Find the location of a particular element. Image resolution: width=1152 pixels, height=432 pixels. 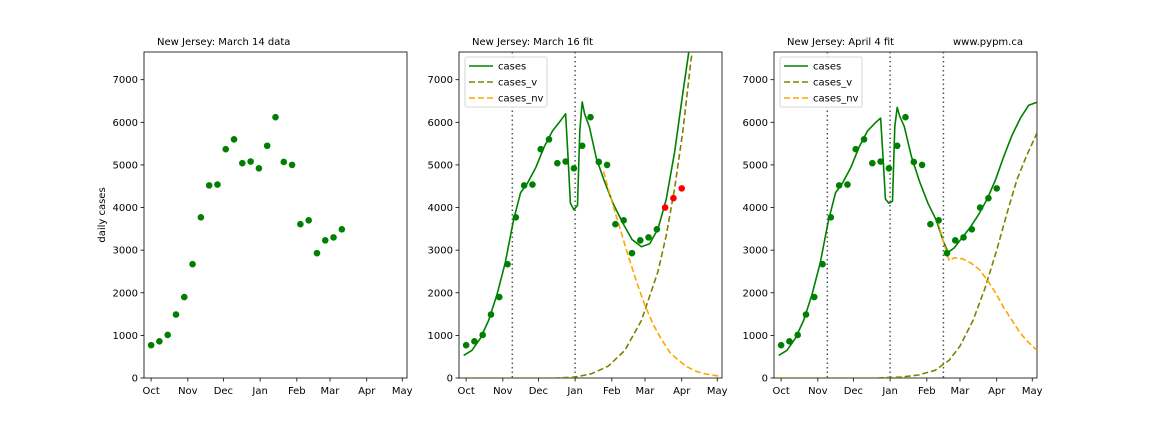

panel-title: New Jersey: March 16 fit is located at coordinates (532, 42).